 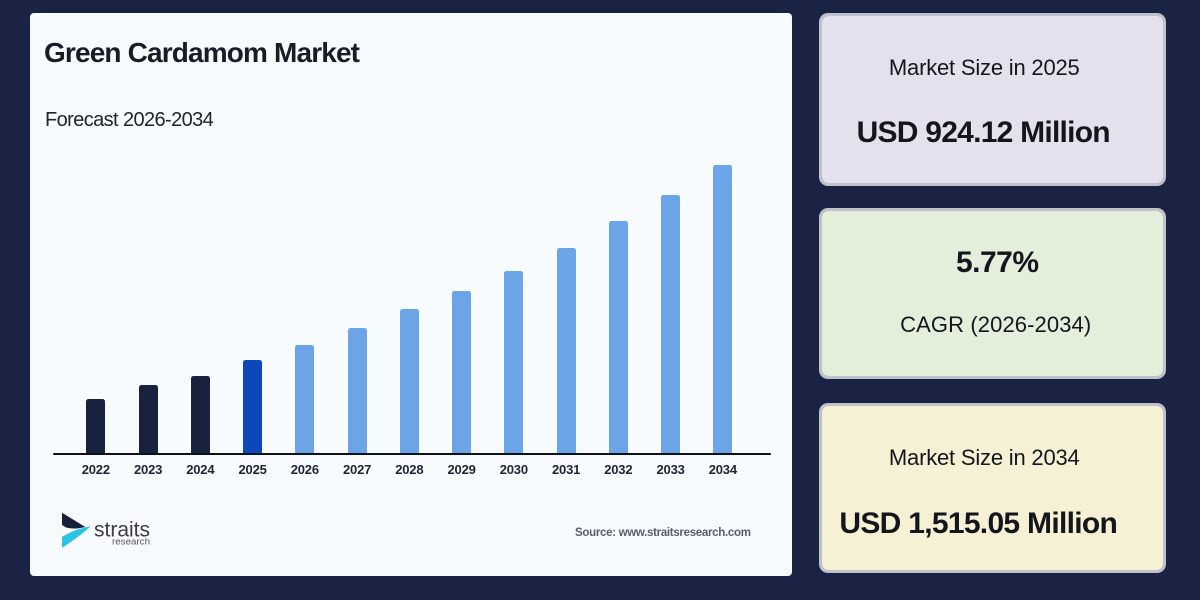 I want to click on svg-text: research, so click(x=131, y=542).